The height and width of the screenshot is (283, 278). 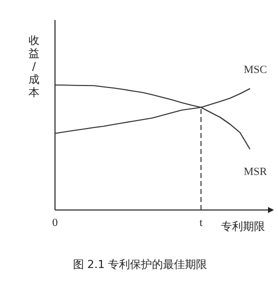 What do you see at coordinates (55, 223) in the screenshot?
I see `x-tick-label: 0` at bounding box center [55, 223].